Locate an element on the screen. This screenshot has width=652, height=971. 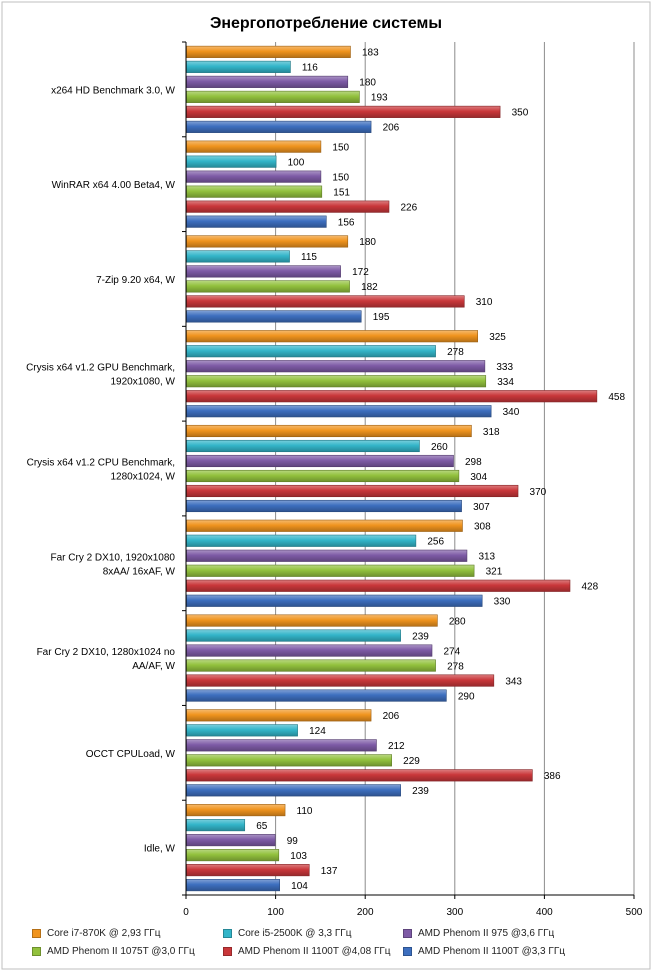
category-label: AA/AF, W is located at coordinates (153, 666).